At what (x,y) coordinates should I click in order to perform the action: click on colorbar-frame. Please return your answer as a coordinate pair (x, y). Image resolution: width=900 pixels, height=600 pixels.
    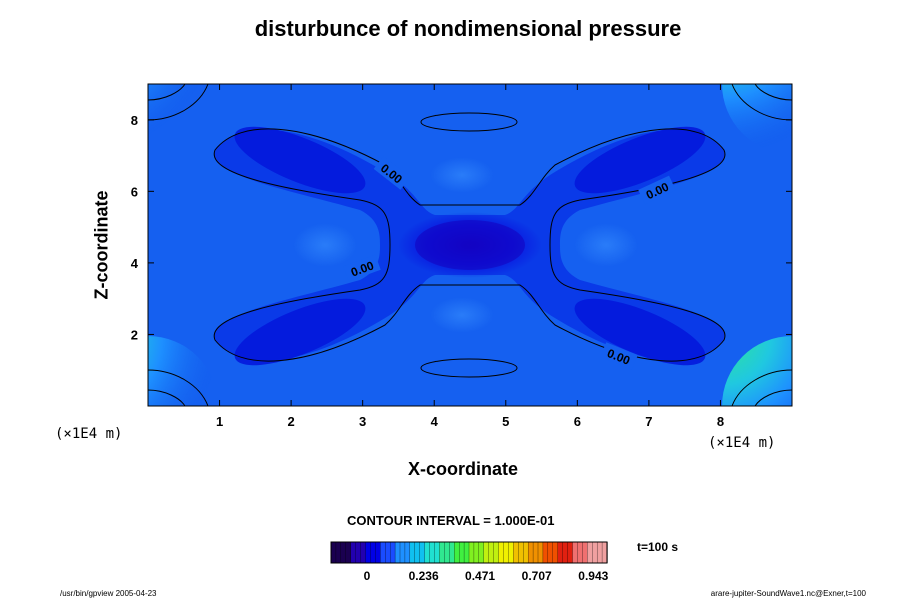
    Looking at the image, I should click on (469, 552).